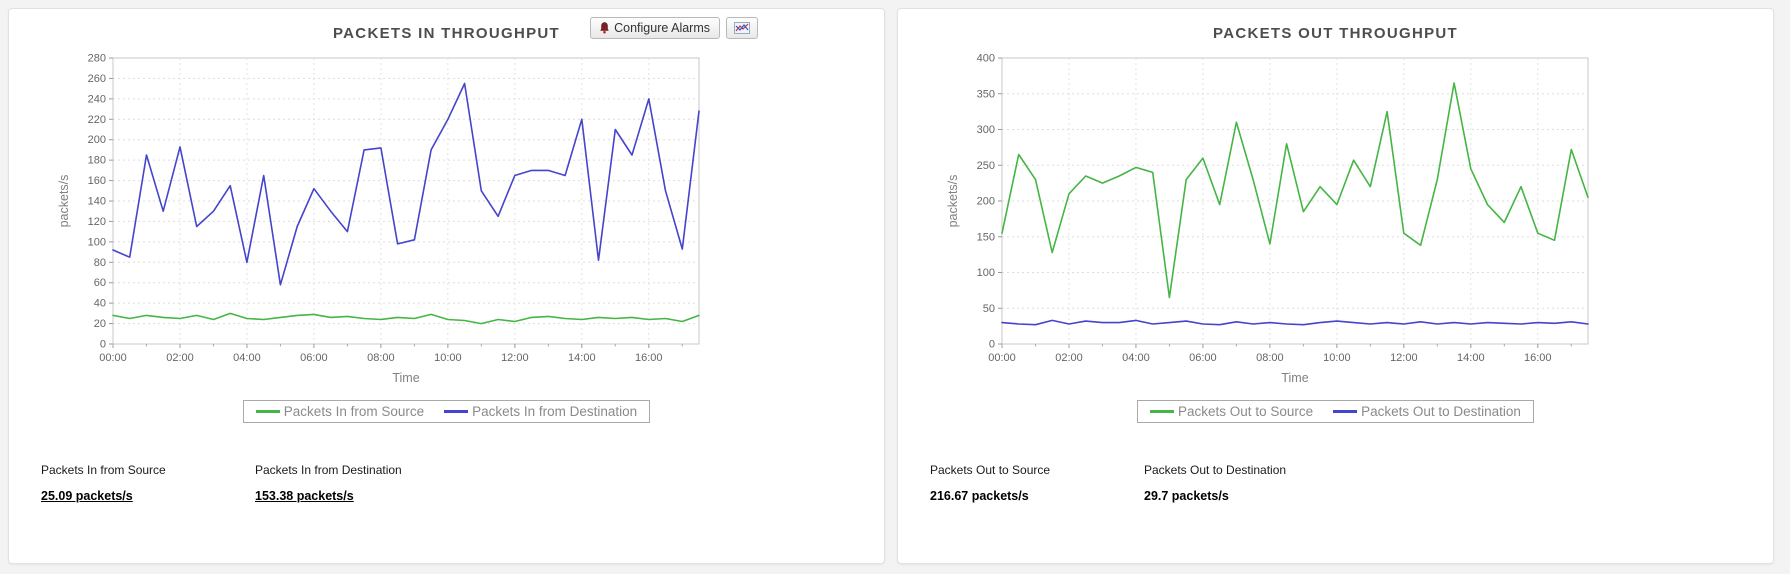 This screenshot has height=574, width=1790. I want to click on legend-label: Packets In from Source, so click(354, 411).